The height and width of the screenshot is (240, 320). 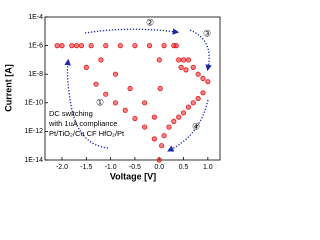 What do you see at coordinates (33, 131) in the screenshot?
I see `y-tick-label: 1E-12` at bounding box center [33, 131].